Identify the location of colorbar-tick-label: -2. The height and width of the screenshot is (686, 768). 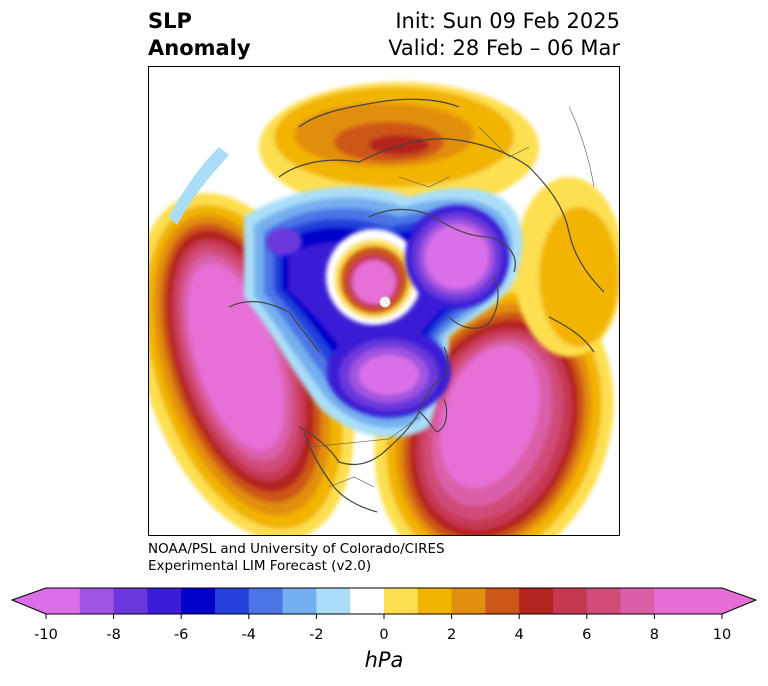
(316, 635).